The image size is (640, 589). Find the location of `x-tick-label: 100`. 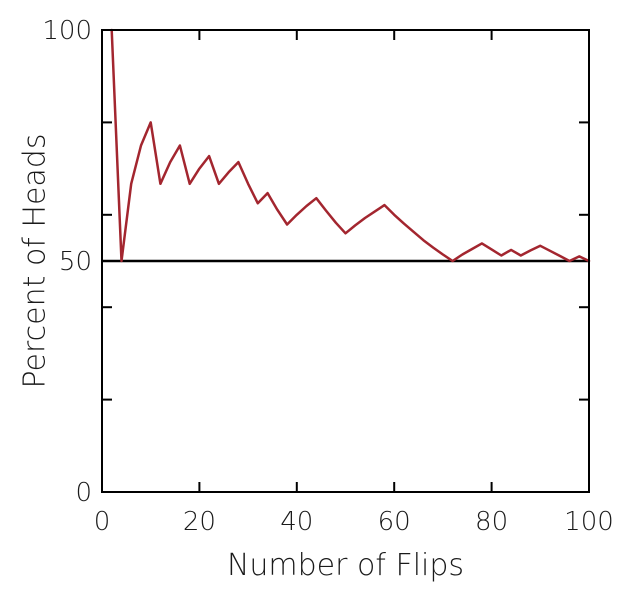

x-tick-label: 100 is located at coordinates (589, 522).